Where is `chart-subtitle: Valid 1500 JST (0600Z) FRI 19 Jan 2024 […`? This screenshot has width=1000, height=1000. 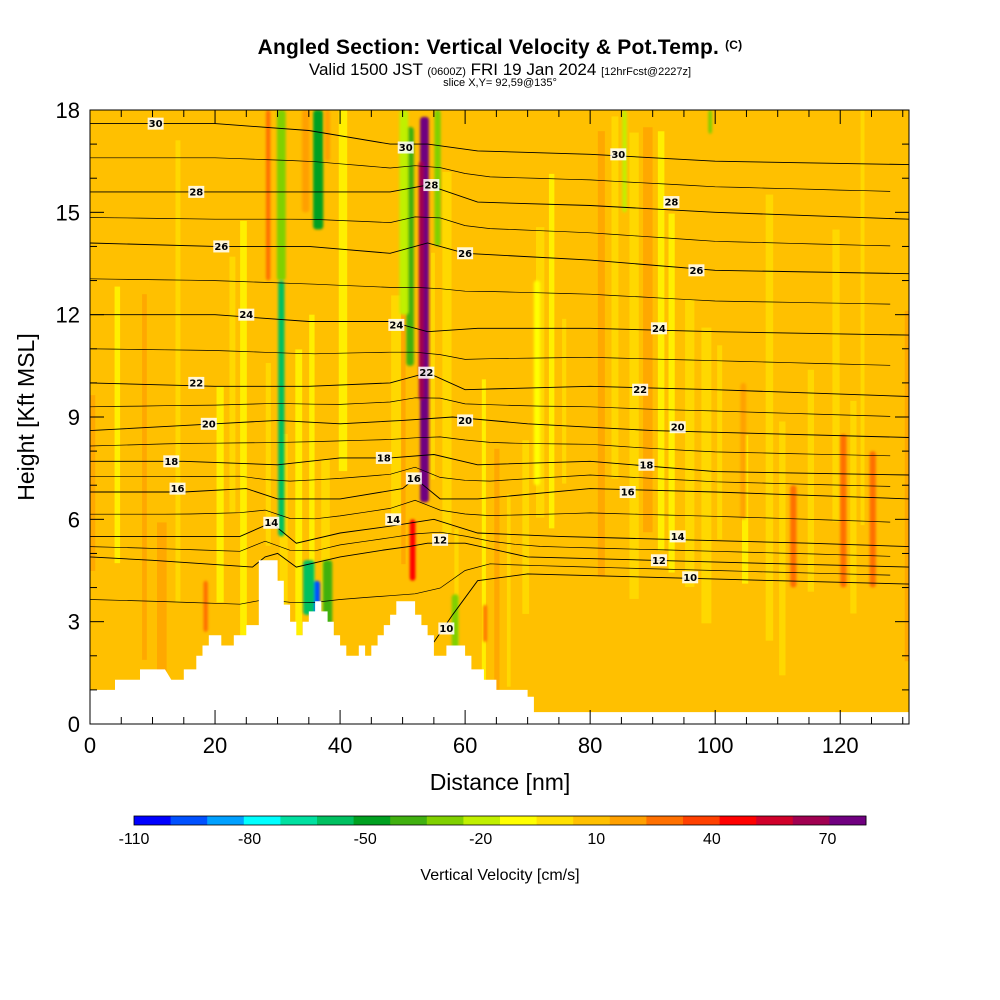
chart-subtitle: Valid 1500 JST (0600Z) FRI 19 Jan 2024 [… is located at coordinates (500, 70).